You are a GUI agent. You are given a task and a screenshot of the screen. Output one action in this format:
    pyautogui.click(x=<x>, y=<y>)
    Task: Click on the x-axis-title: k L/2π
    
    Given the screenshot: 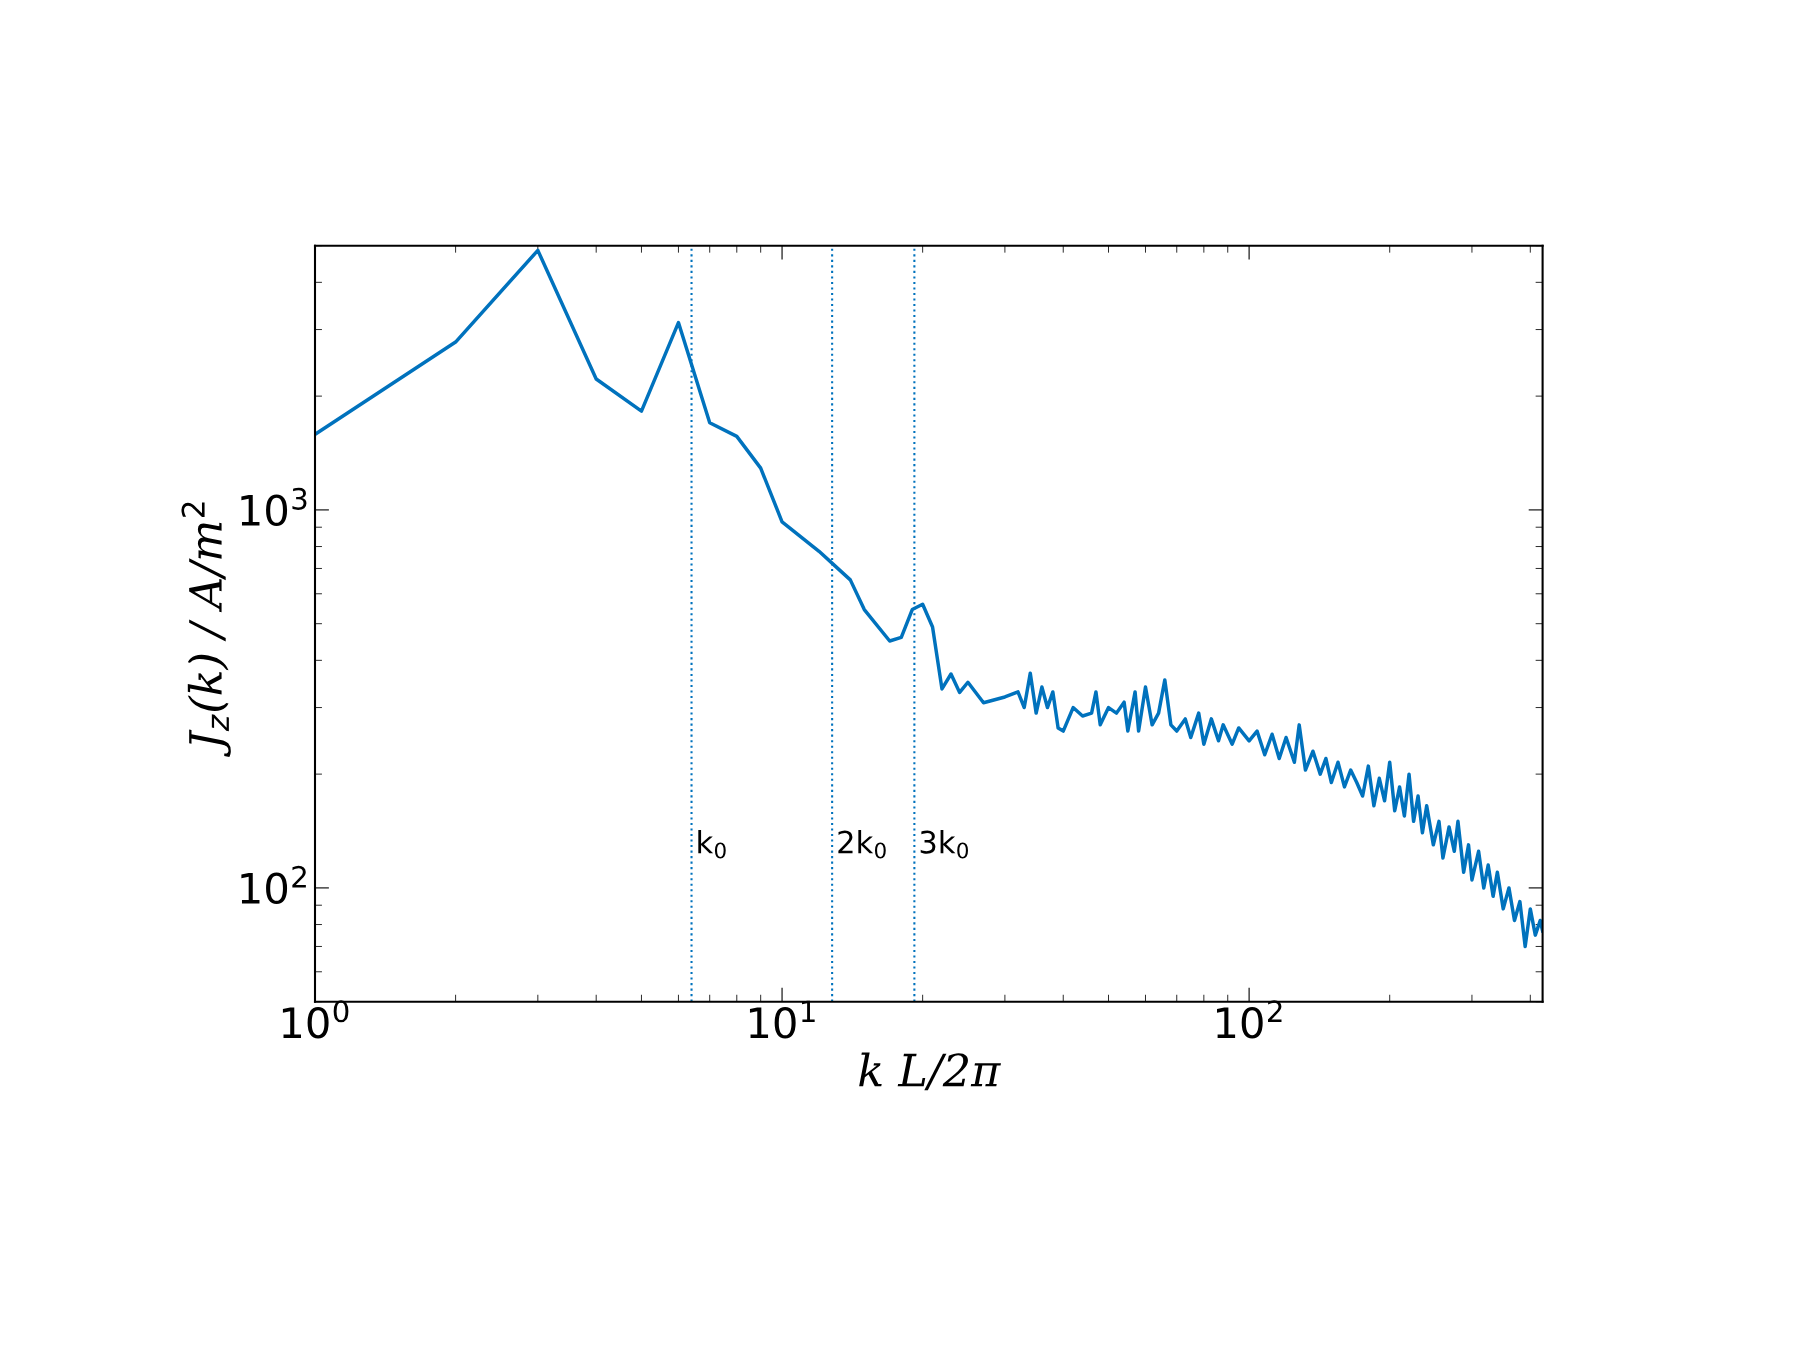 What is the action you would take?
    pyautogui.click(x=930, y=1071)
    